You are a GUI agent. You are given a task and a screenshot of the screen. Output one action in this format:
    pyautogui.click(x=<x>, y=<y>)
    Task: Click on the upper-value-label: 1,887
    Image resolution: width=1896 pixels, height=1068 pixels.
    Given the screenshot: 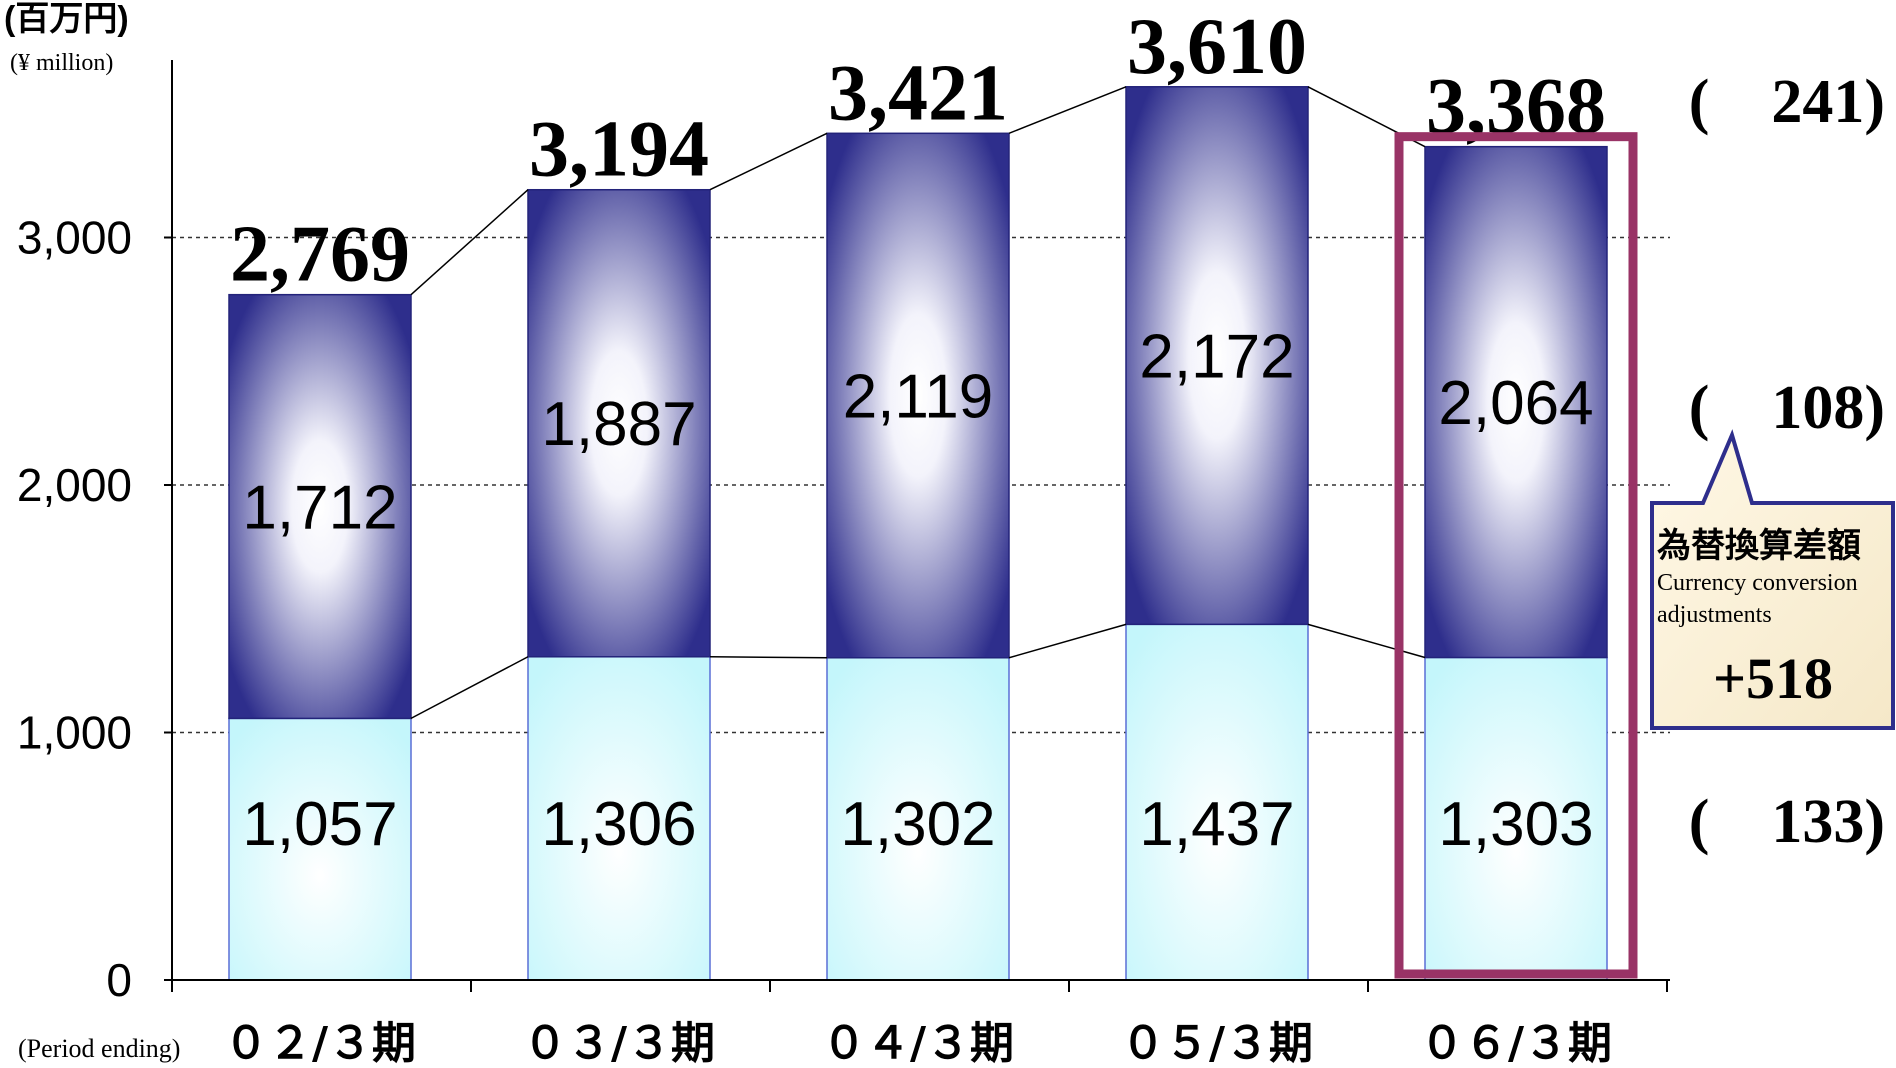 What is the action you would take?
    pyautogui.click(x=618, y=424)
    